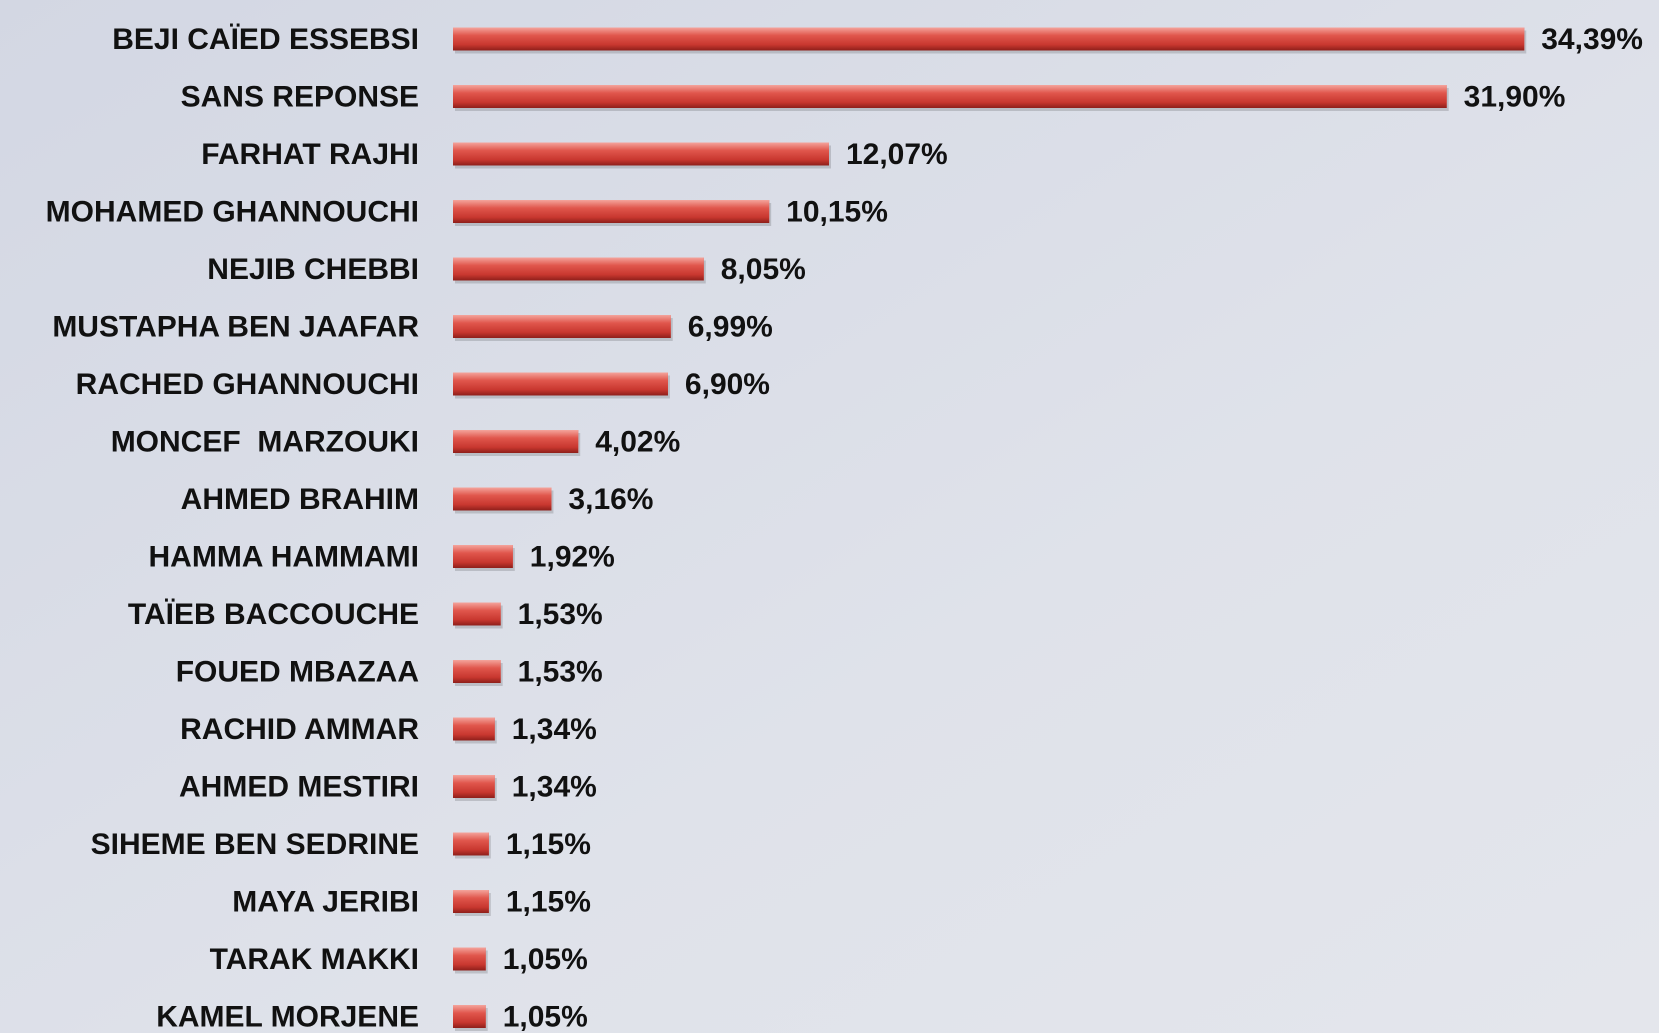  I want to click on category-label: NEJIB CHEBBI, so click(313, 269).